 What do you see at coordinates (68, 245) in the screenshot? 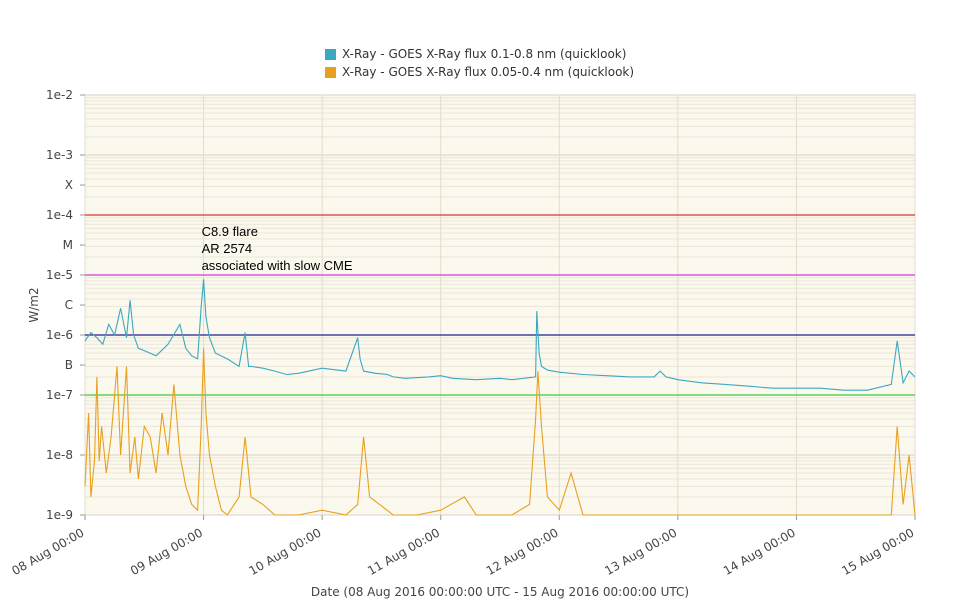
I see `y-tick-label: M` at bounding box center [68, 245].